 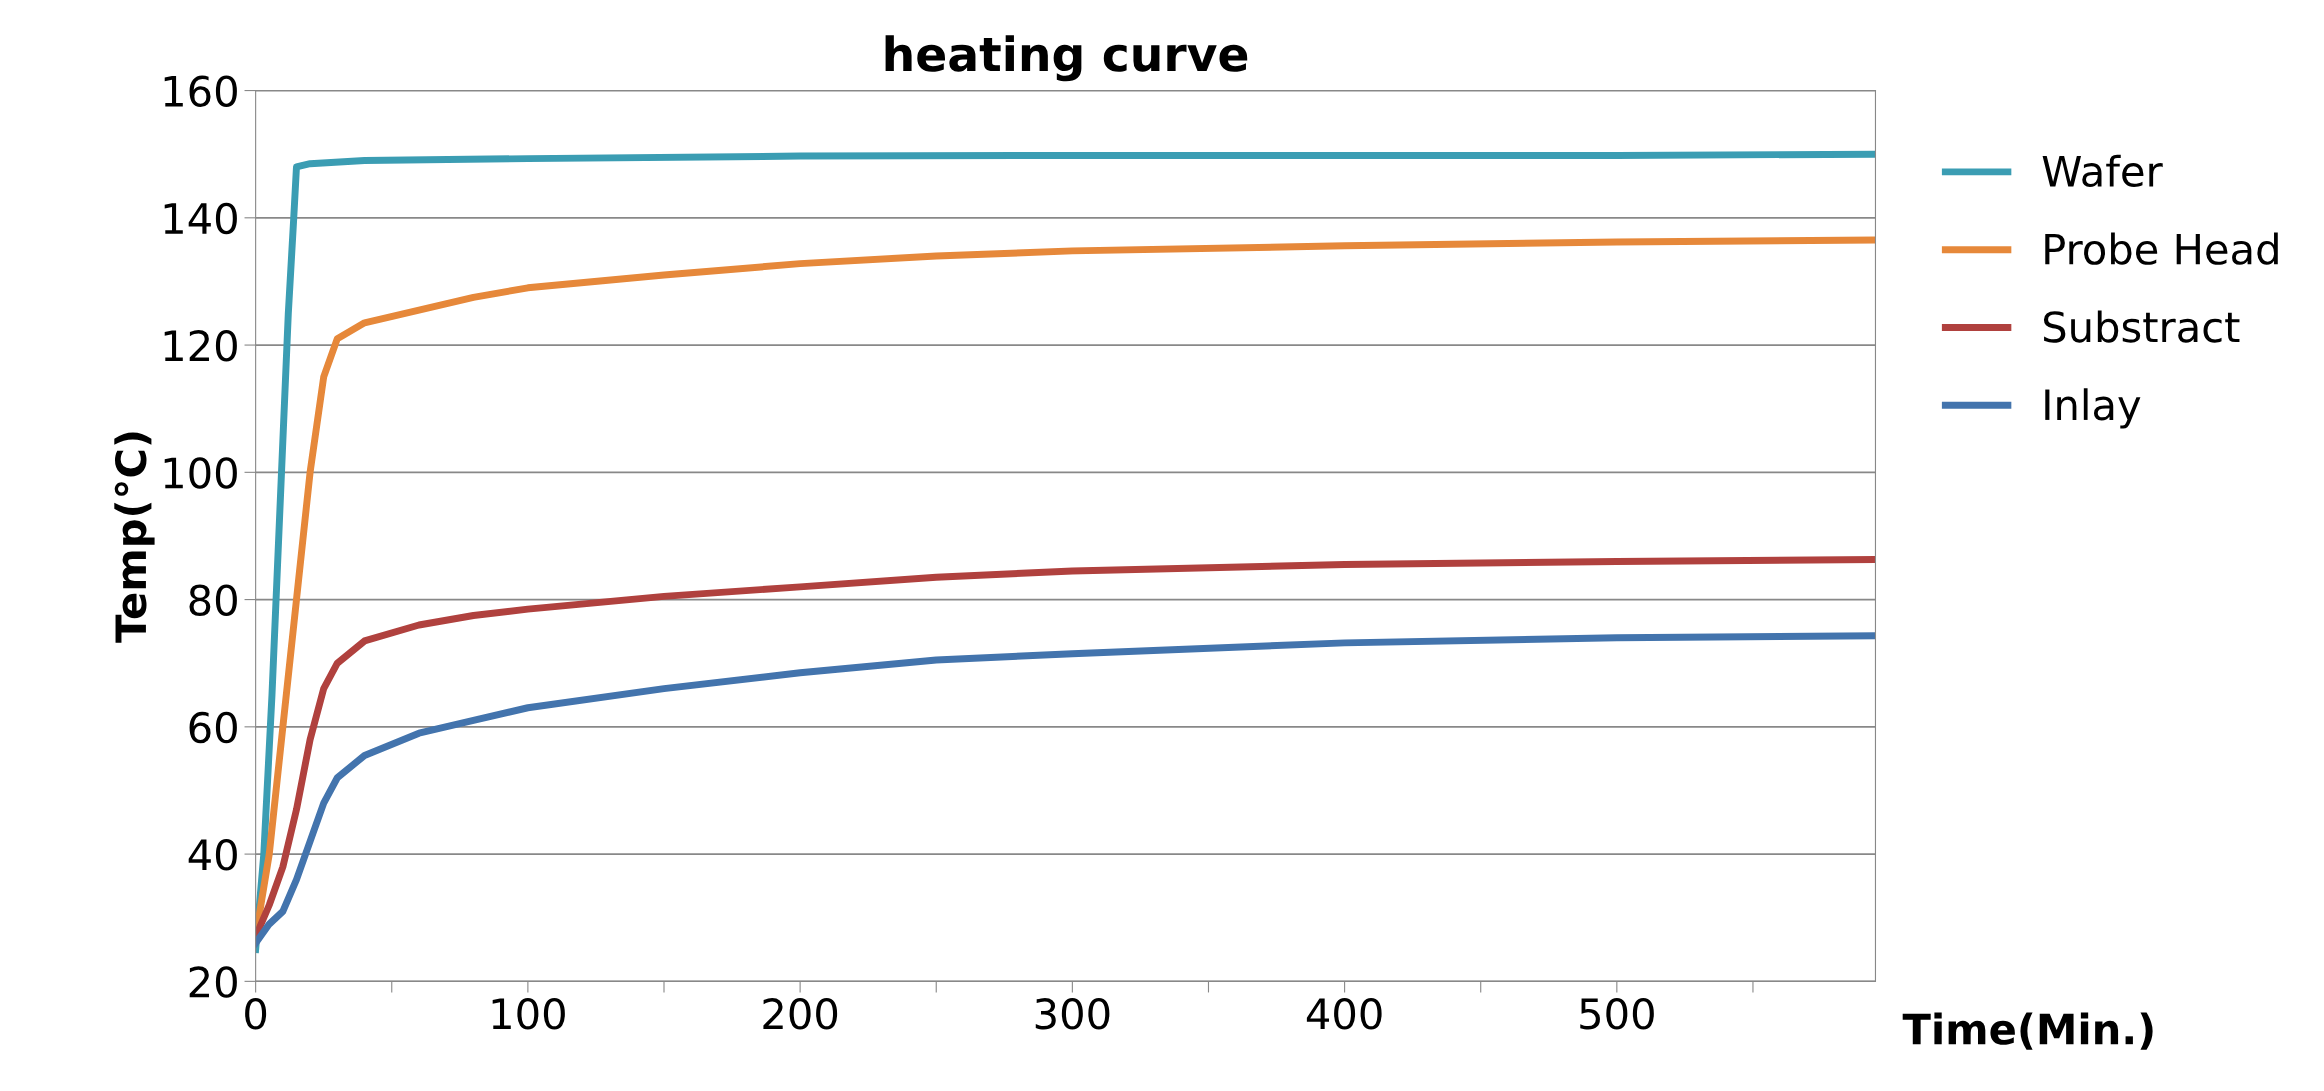 I want to click on legend-label: Wafer, so click(x=2102, y=171).